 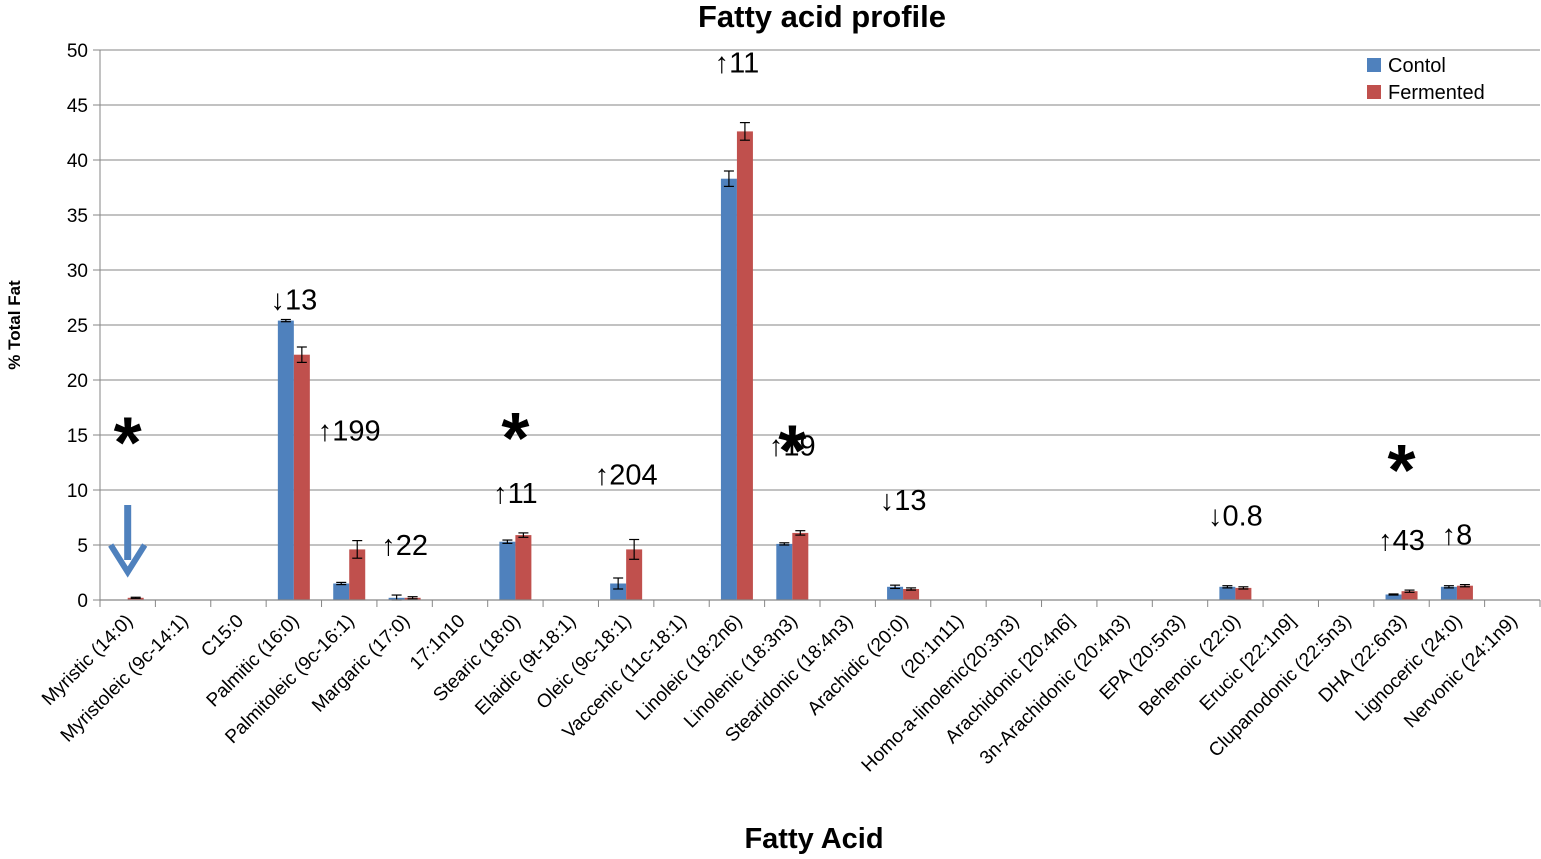 I want to click on category-label: C15:0, so click(x=222, y=636).